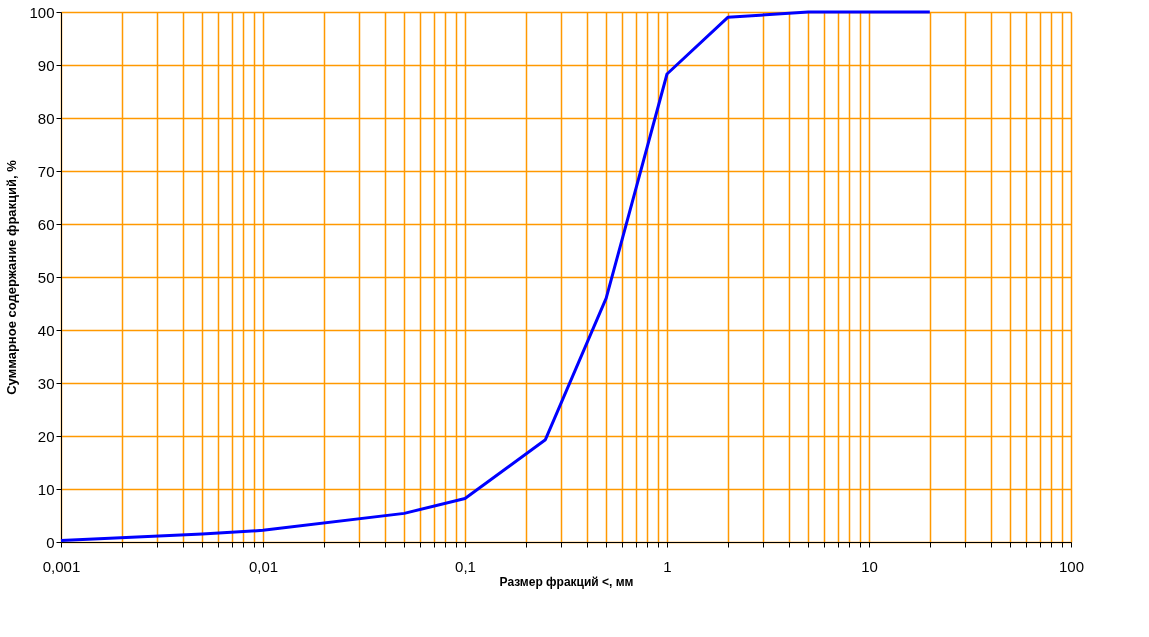 The height and width of the screenshot is (637, 1149). I want to click on x-tick-label: 0,1, so click(465, 566).